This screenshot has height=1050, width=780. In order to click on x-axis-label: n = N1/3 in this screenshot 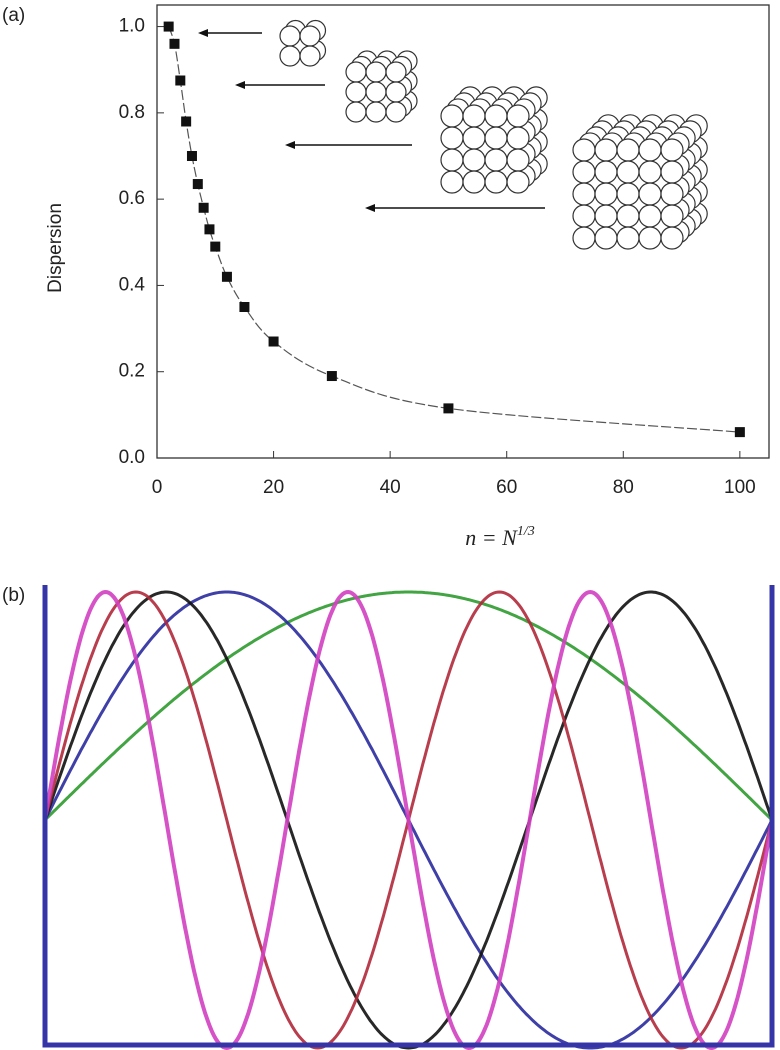, I will do `click(499, 537)`.